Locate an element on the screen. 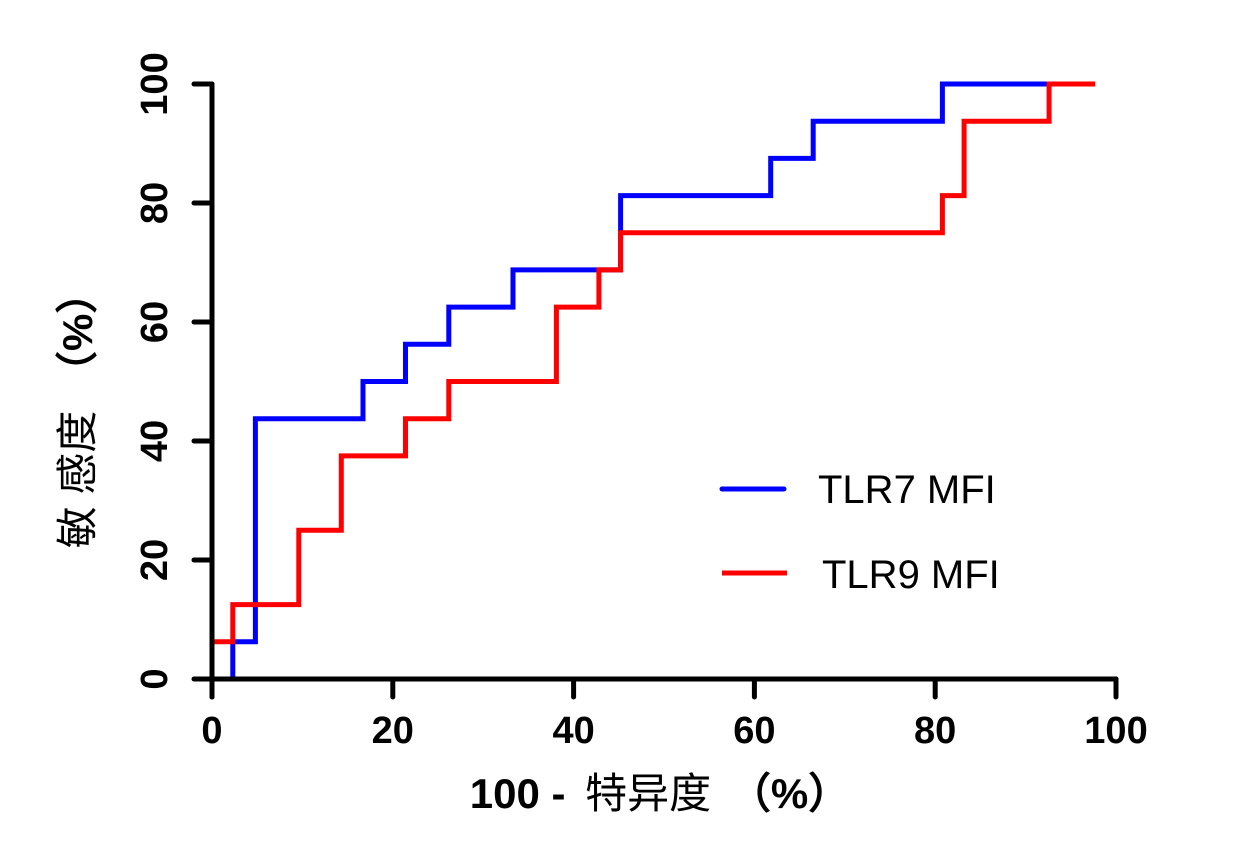  x-tick-label: 60 is located at coordinates (754, 731).